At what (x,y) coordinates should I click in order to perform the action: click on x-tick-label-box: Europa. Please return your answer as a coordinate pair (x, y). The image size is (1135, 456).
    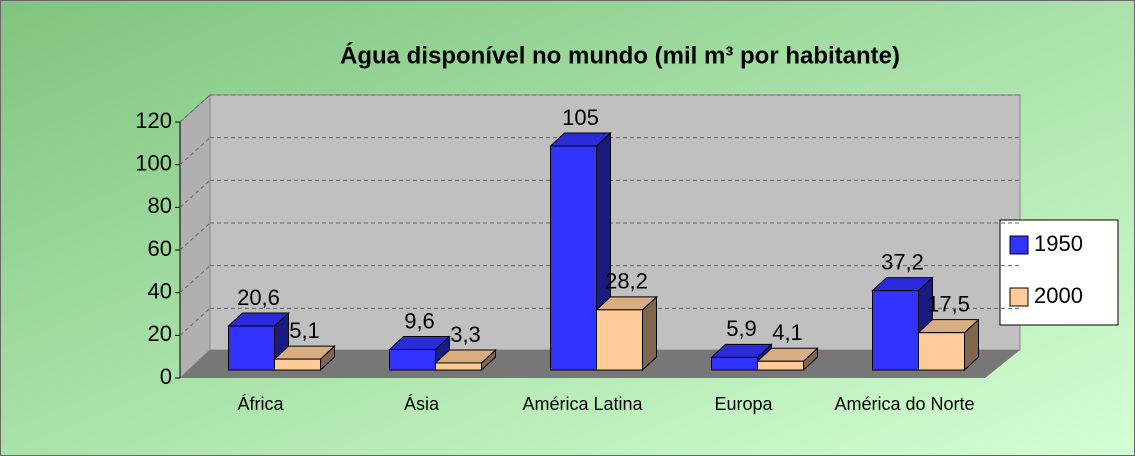
    Looking at the image, I should click on (743, 404).